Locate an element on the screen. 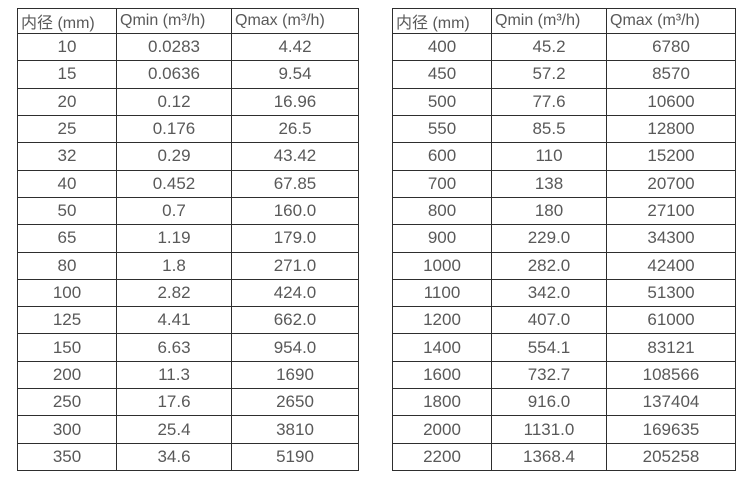  table-cell: 424.0 is located at coordinates (295, 293).